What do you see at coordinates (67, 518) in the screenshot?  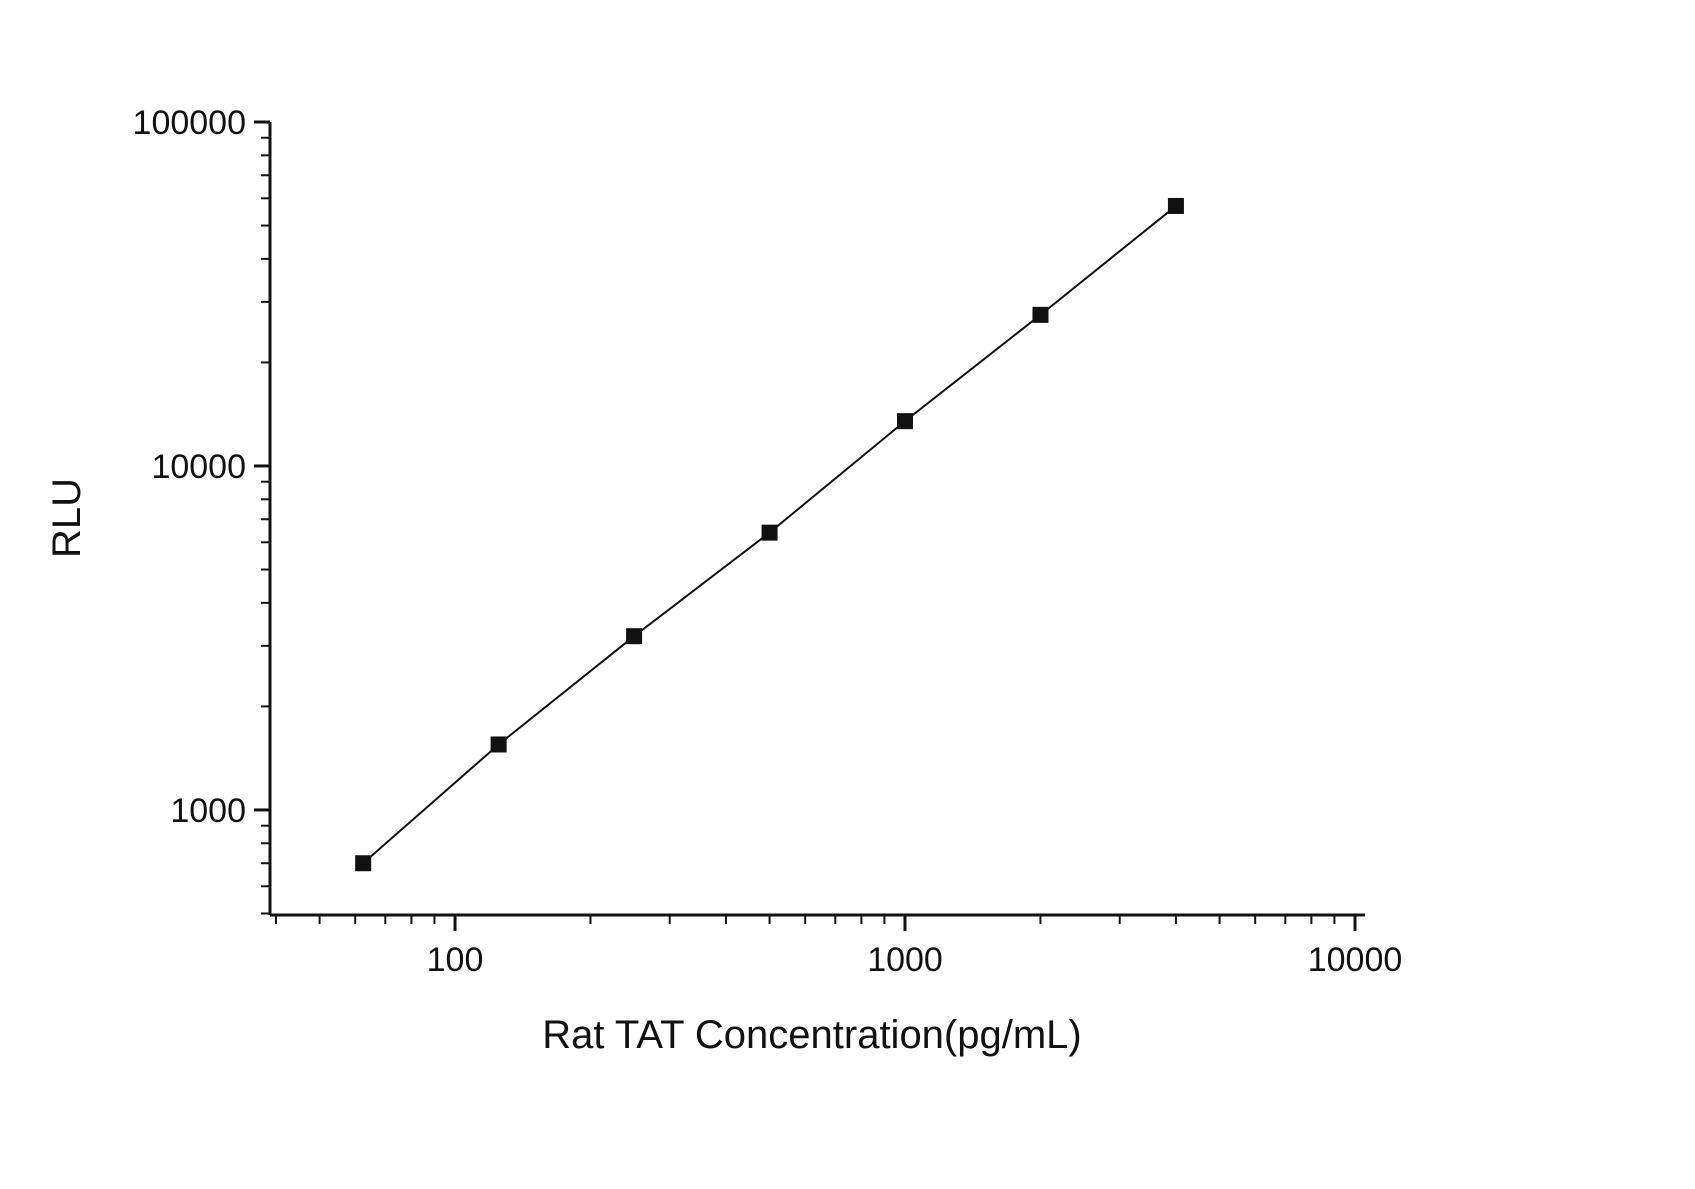 I see `y-axis-title: RLU` at bounding box center [67, 518].